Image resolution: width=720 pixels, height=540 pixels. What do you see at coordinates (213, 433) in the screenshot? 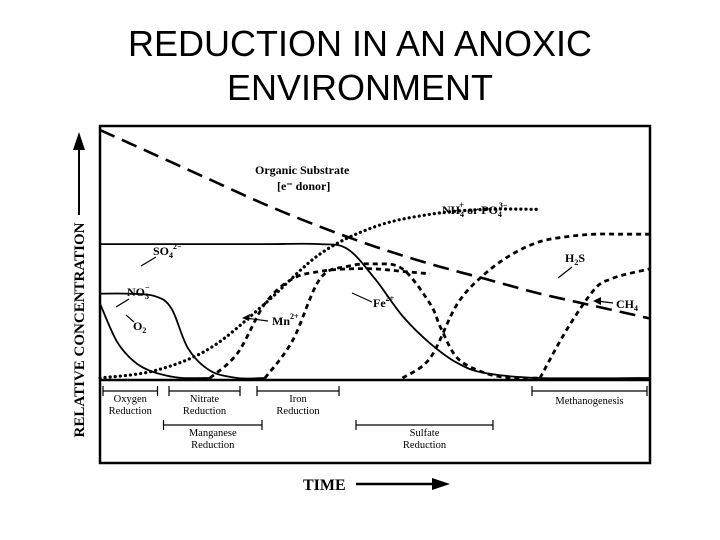
I see `zone-label: Manganese` at bounding box center [213, 433].